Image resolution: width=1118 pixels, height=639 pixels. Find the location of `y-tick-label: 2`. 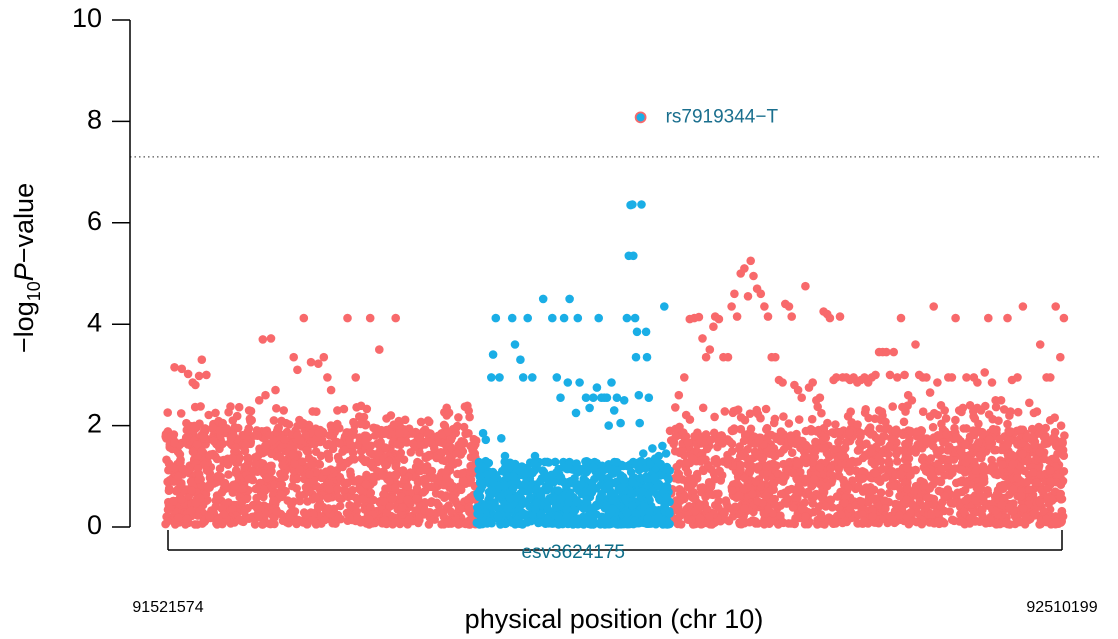

y-tick-label: 2 is located at coordinates (94, 424).